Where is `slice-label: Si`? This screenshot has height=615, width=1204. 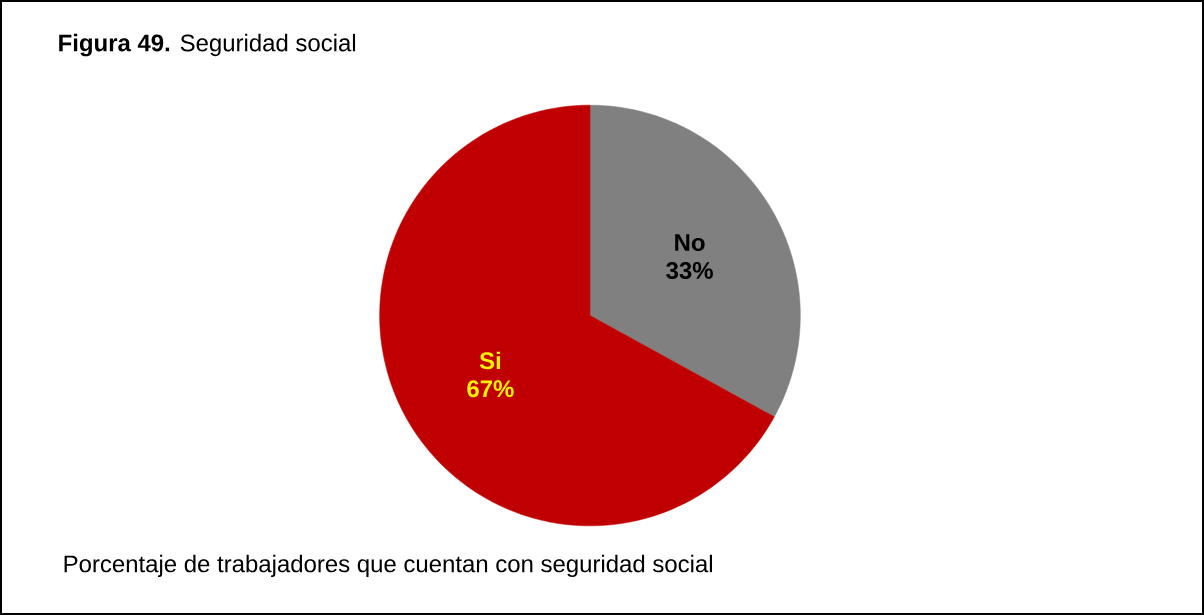
slice-label: Si is located at coordinates (490, 360).